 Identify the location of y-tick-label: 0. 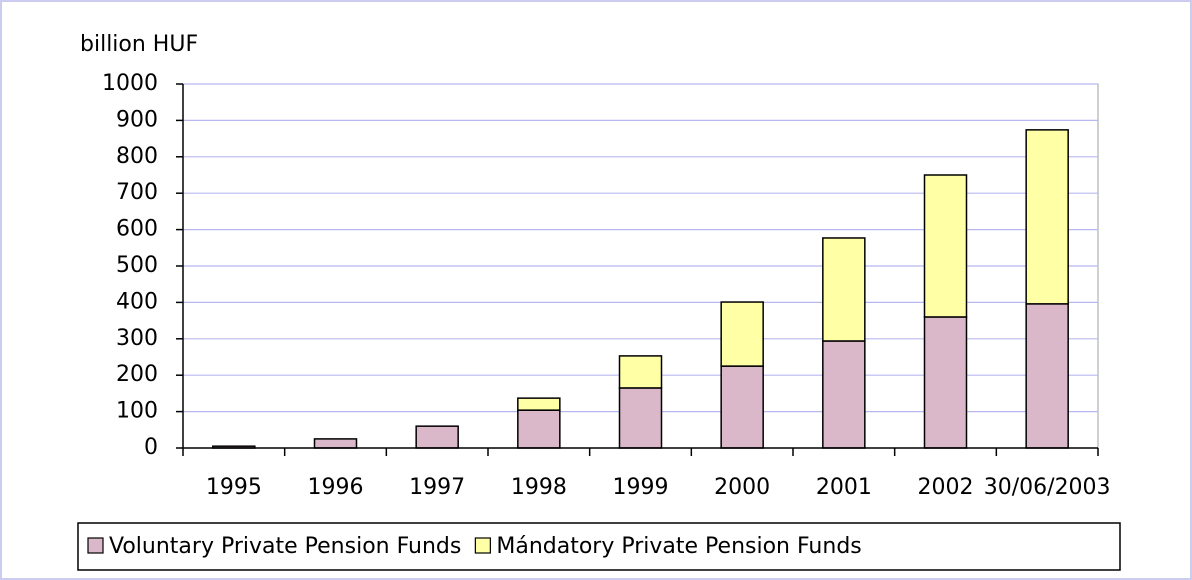
(151, 447).